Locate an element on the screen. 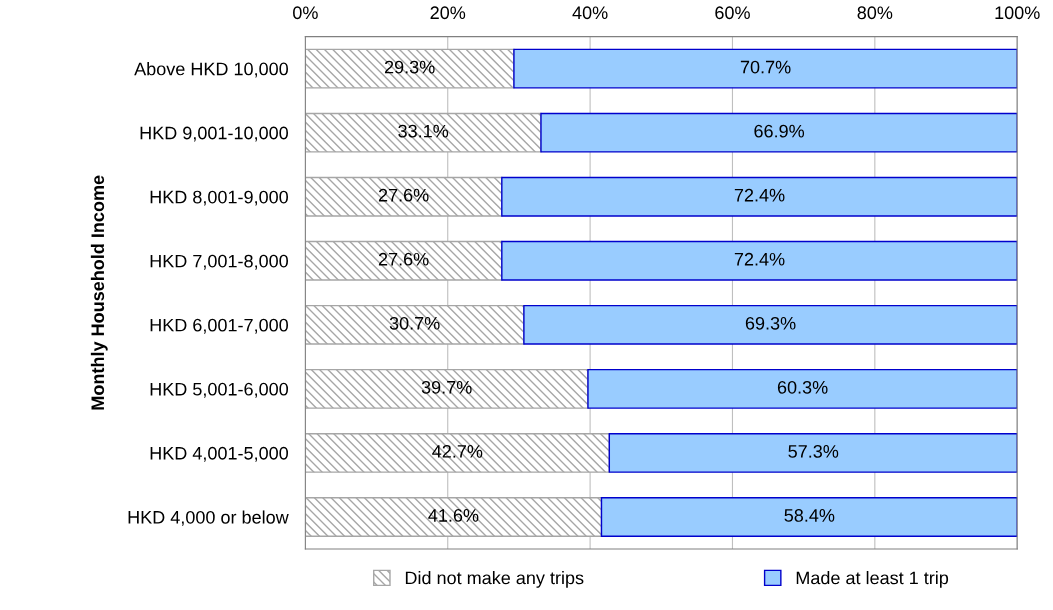 The image size is (1053, 610). x-tick-label: 80% is located at coordinates (875, 13).